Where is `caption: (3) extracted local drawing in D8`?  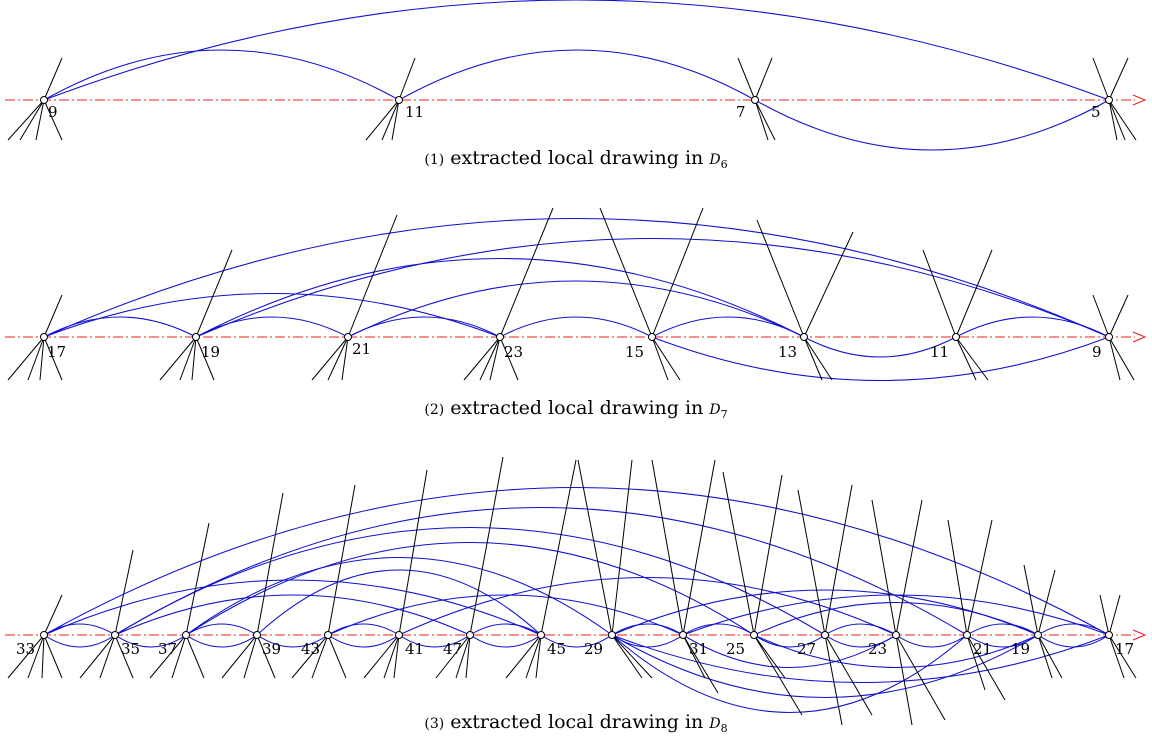 caption: (3) extracted local drawing in D8 is located at coordinates (575, 723).